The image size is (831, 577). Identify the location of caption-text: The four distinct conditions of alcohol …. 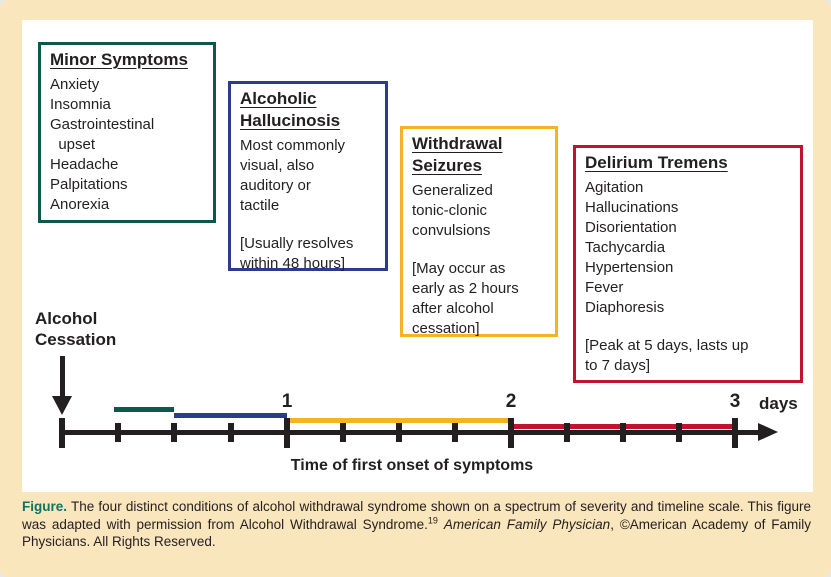
(416, 515).